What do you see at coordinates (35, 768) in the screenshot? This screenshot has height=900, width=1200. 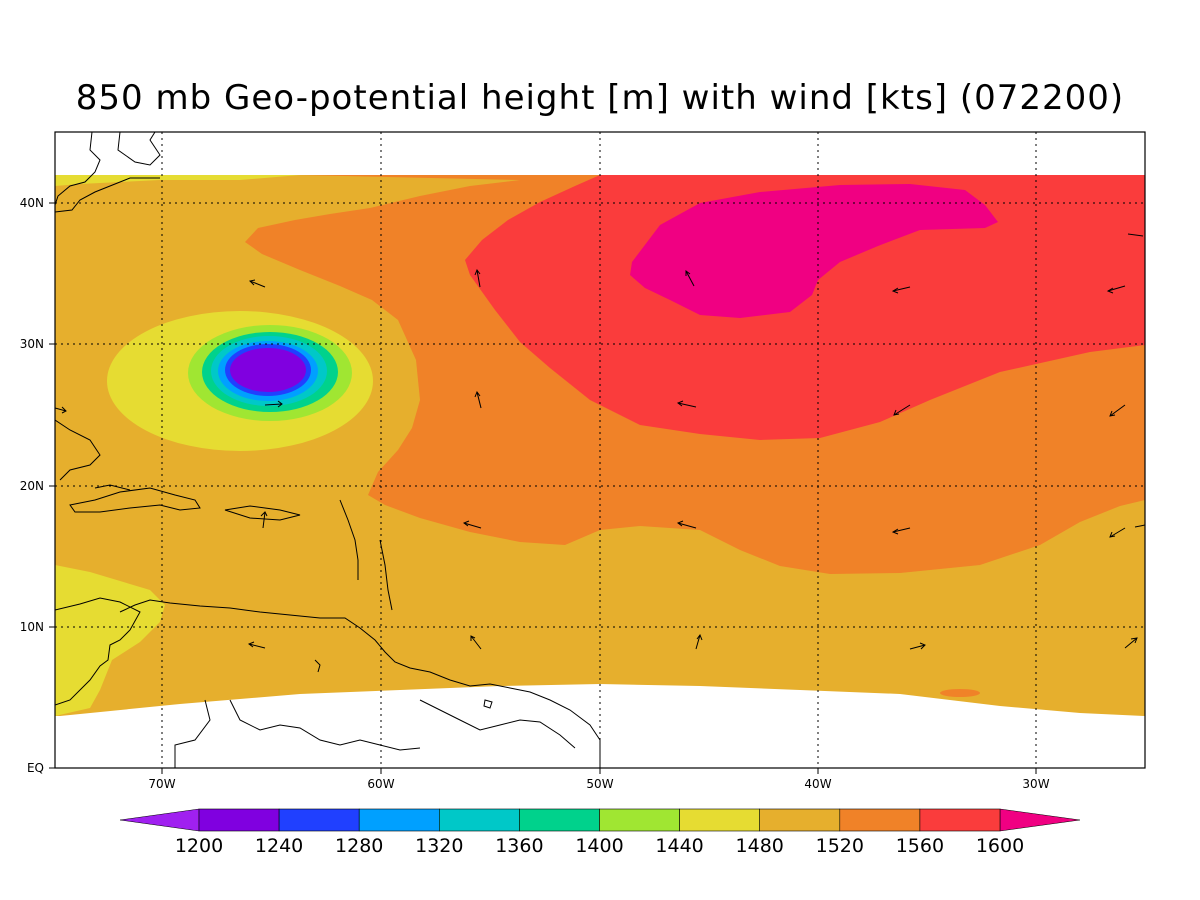 I see `lat-label-eq: EQ` at bounding box center [35, 768].